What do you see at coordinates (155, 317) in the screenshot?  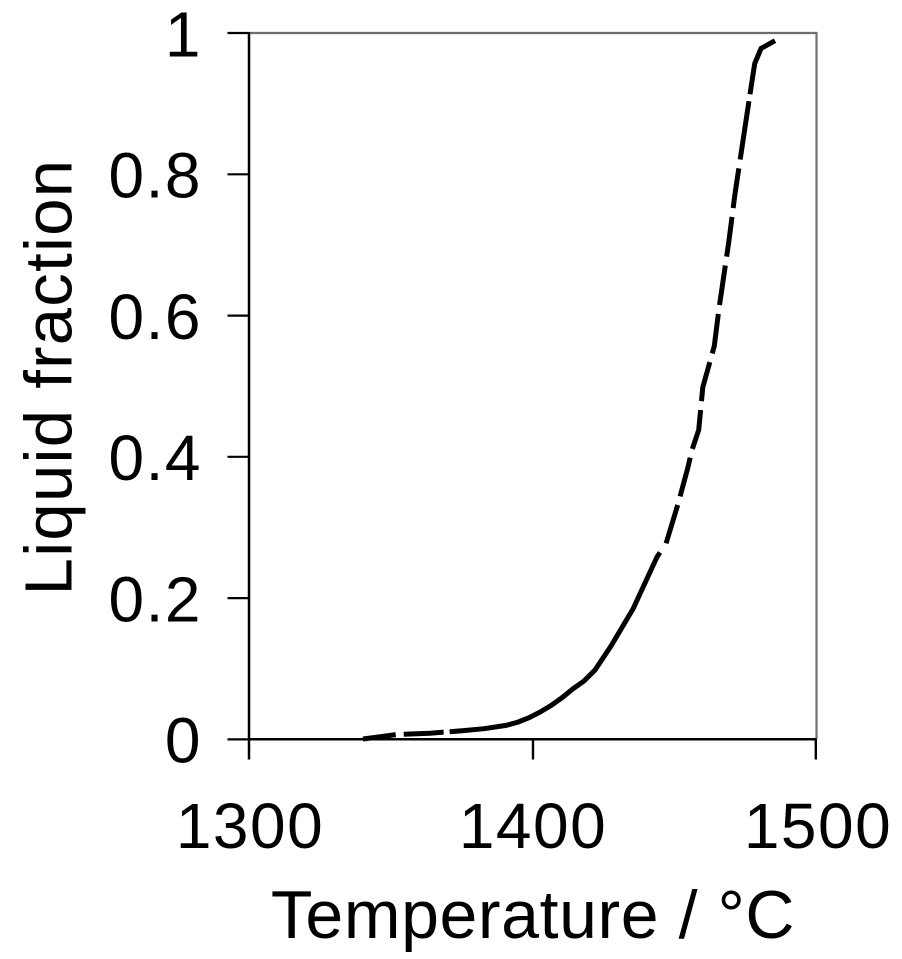 I see `svg-text: 0.6` at bounding box center [155, 317].